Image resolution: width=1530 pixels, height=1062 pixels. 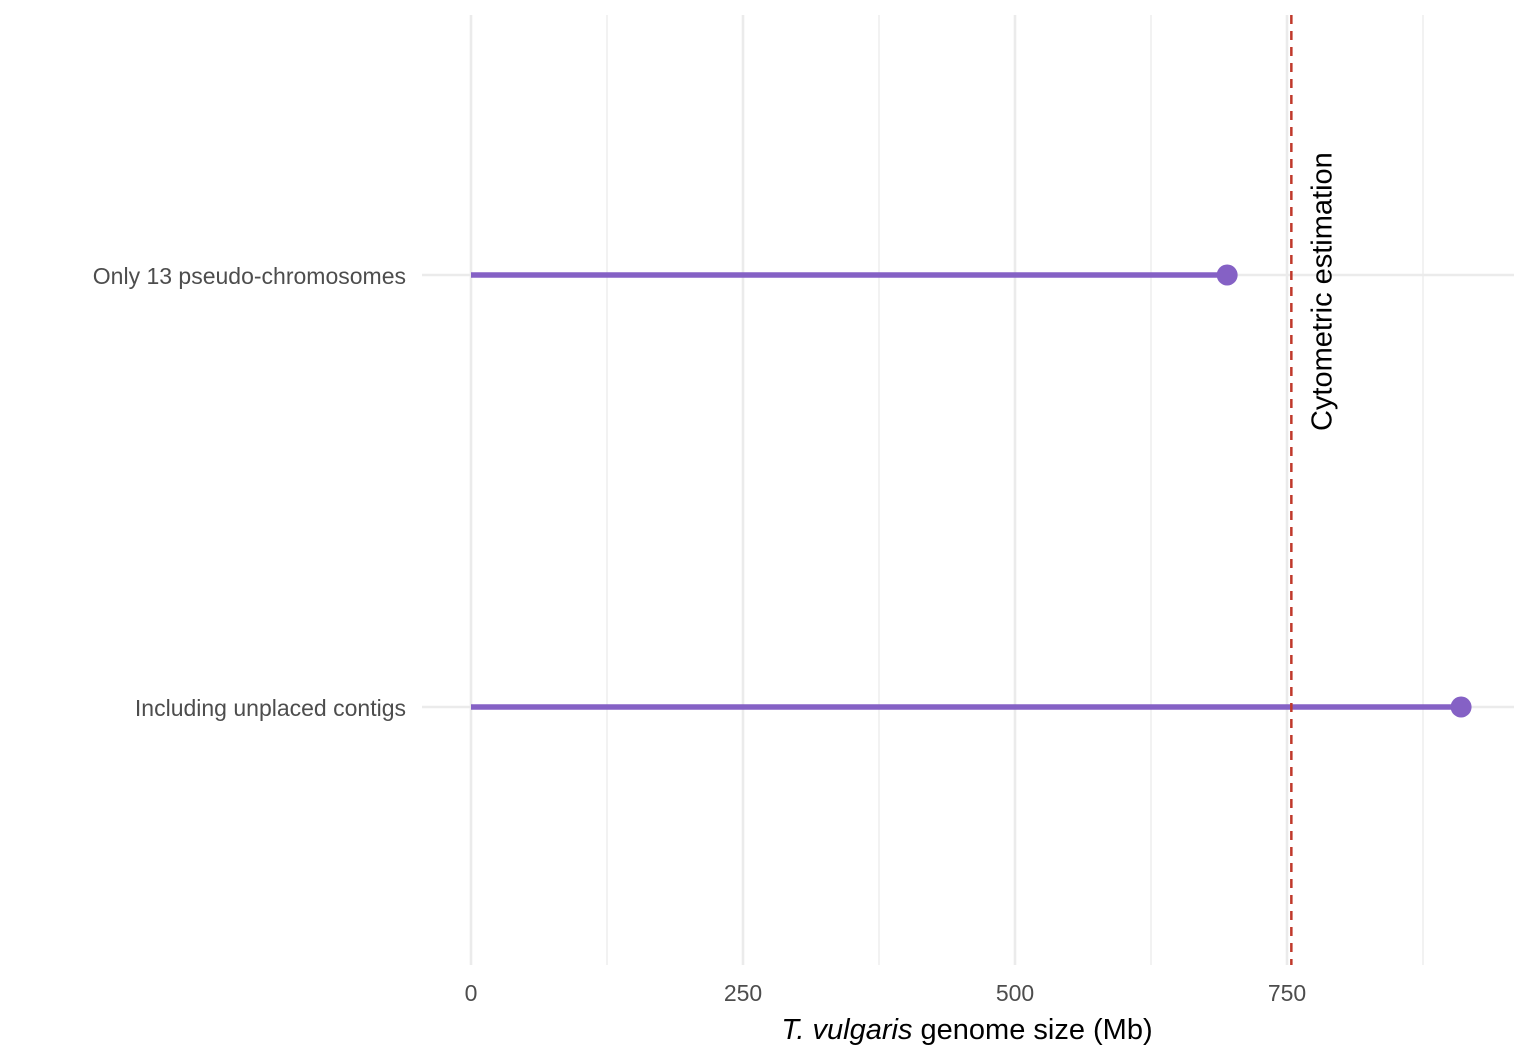 I want to click on x-axis-title: T. vulgaris genome size (Mb), so click(x=966, y=1030).